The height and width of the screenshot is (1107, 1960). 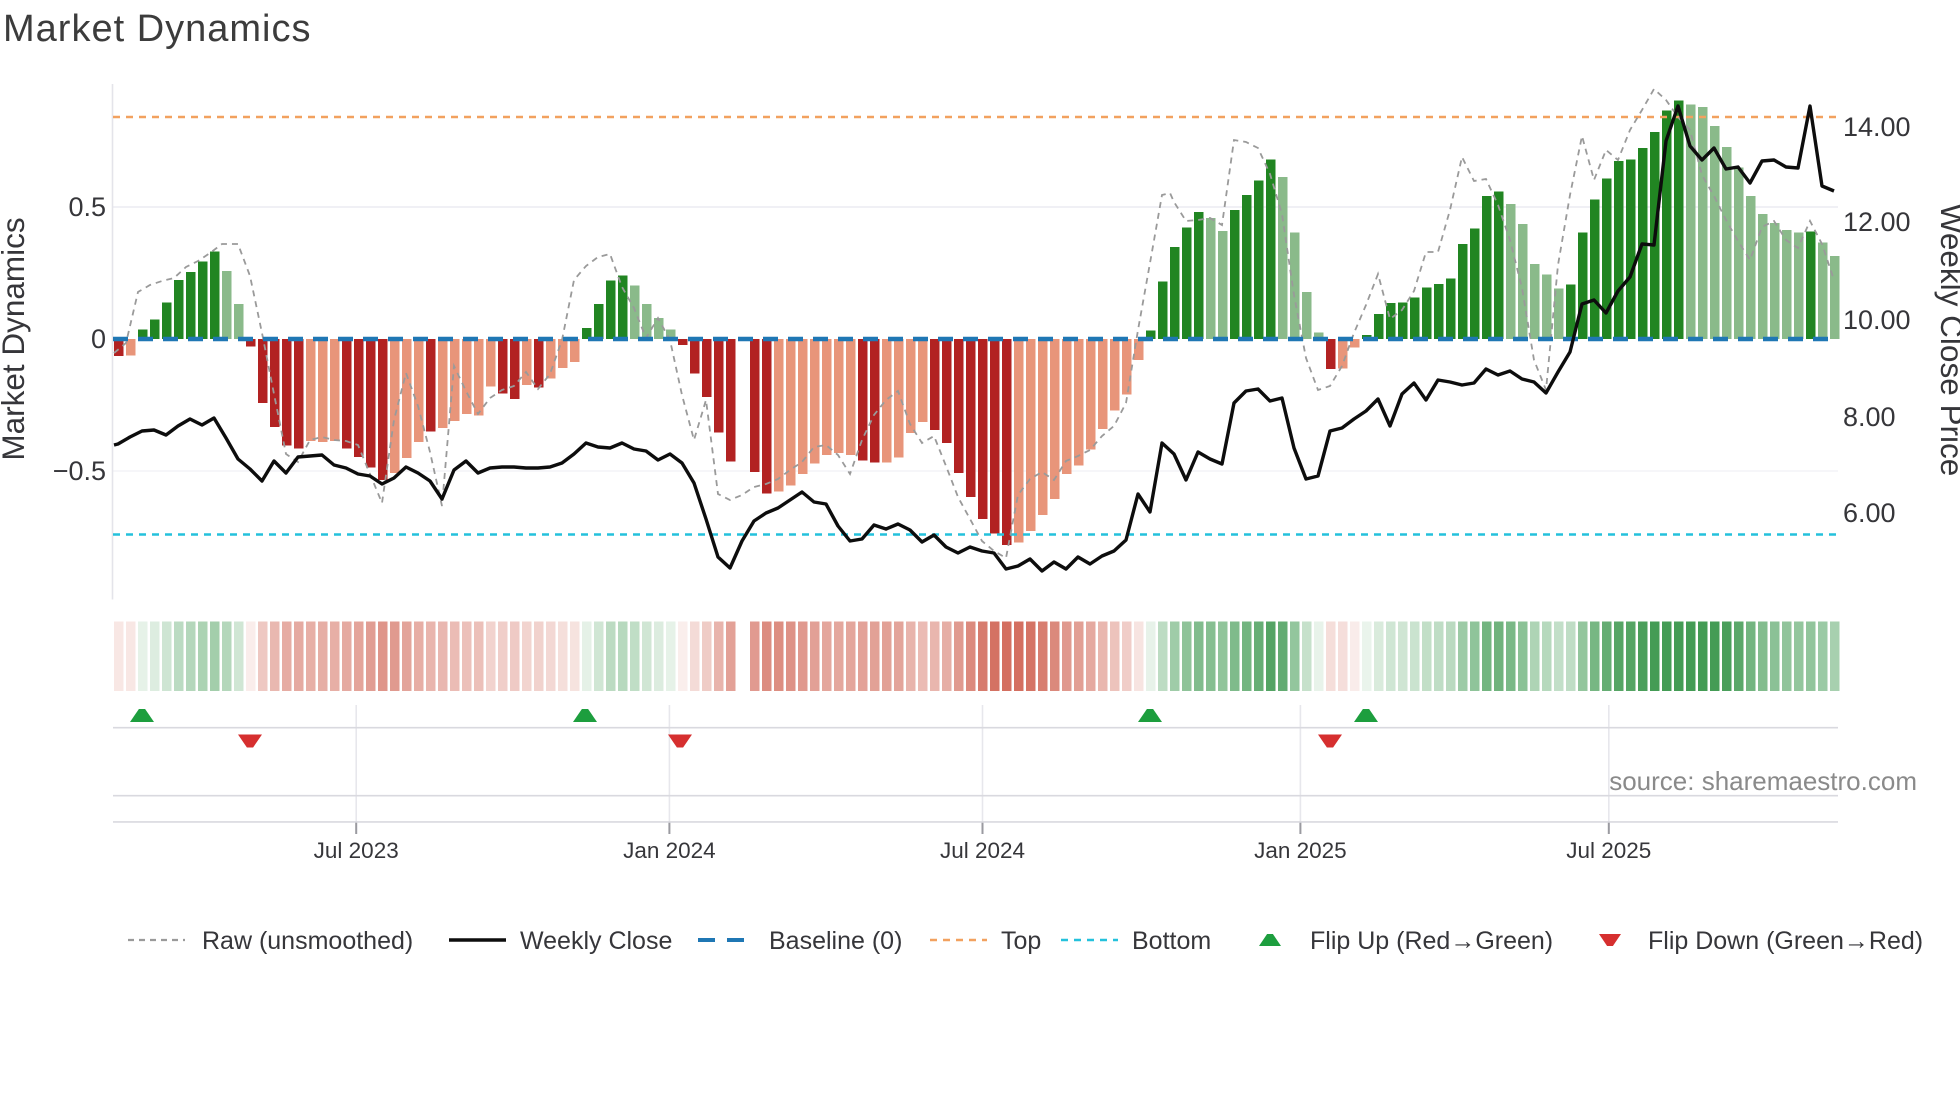 What do you see at coordinates (1021, 941) in the screenshot?
I see `svg-text: Top` at bounding box center [1021, 941].